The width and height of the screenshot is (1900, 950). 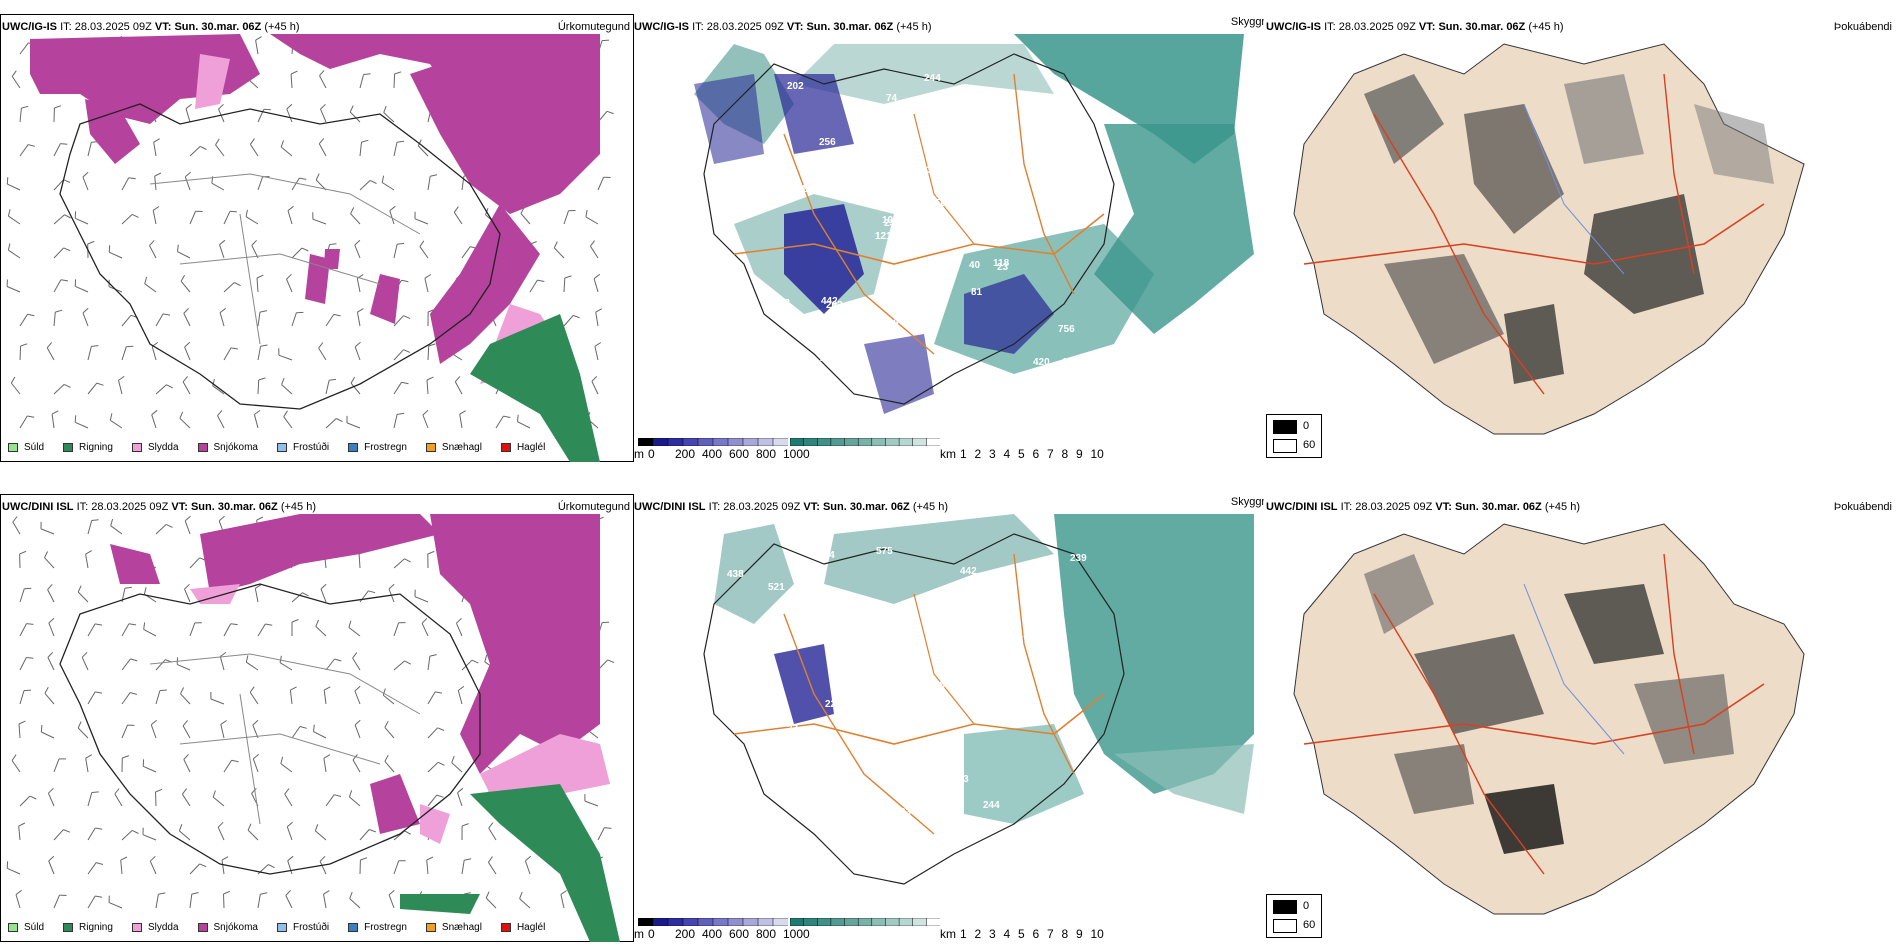 I want to click on it-label: IT:, so click(x=698, y=27).